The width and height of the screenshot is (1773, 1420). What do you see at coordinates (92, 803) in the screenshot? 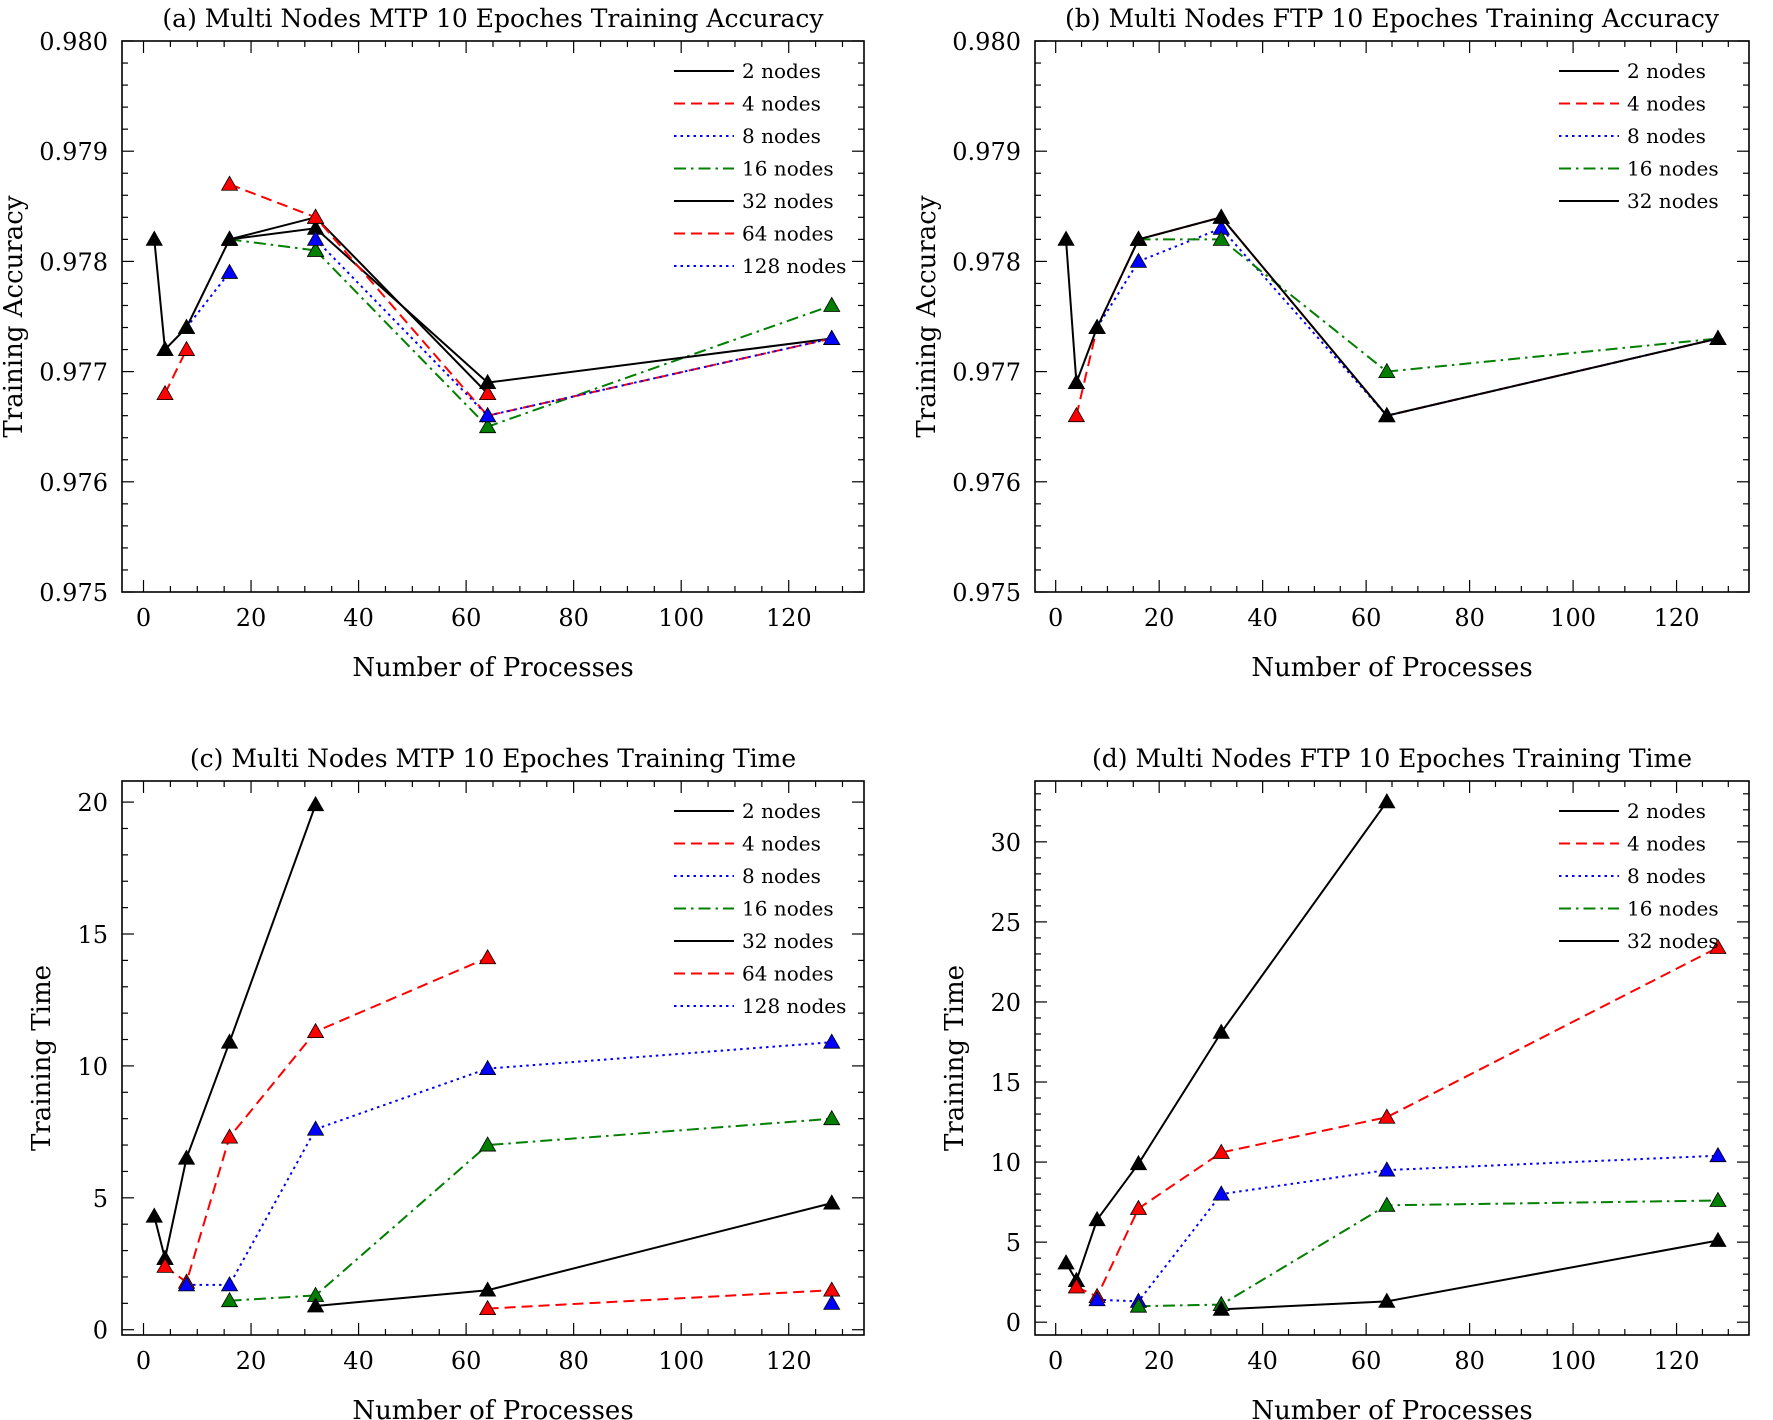
I see `y-tick-label: 20` at bounding box center [92, 803].